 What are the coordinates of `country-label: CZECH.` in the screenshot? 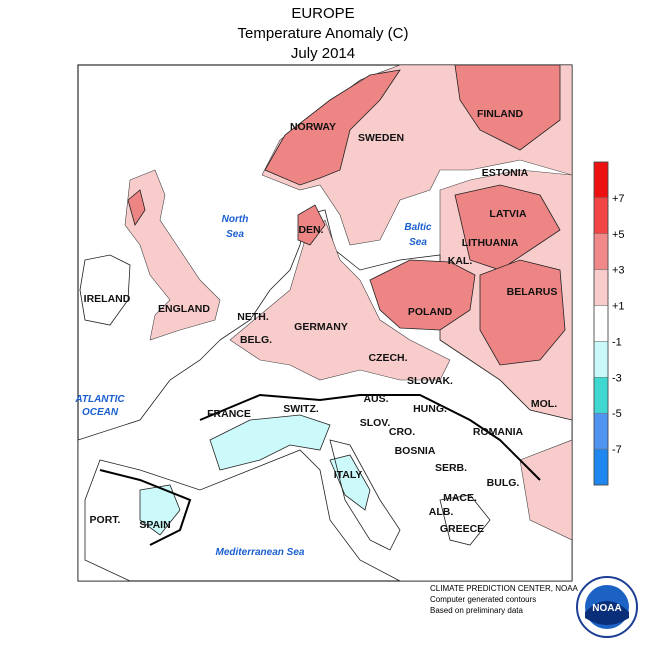 It's located at (387, 358).